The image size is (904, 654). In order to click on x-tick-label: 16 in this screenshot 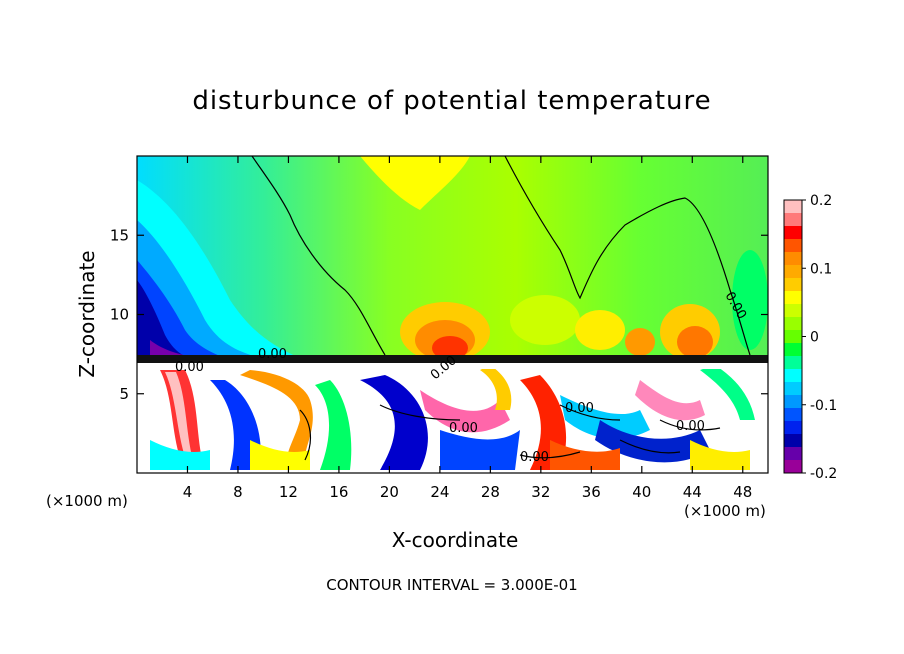, I will do `click(338, 492)`.